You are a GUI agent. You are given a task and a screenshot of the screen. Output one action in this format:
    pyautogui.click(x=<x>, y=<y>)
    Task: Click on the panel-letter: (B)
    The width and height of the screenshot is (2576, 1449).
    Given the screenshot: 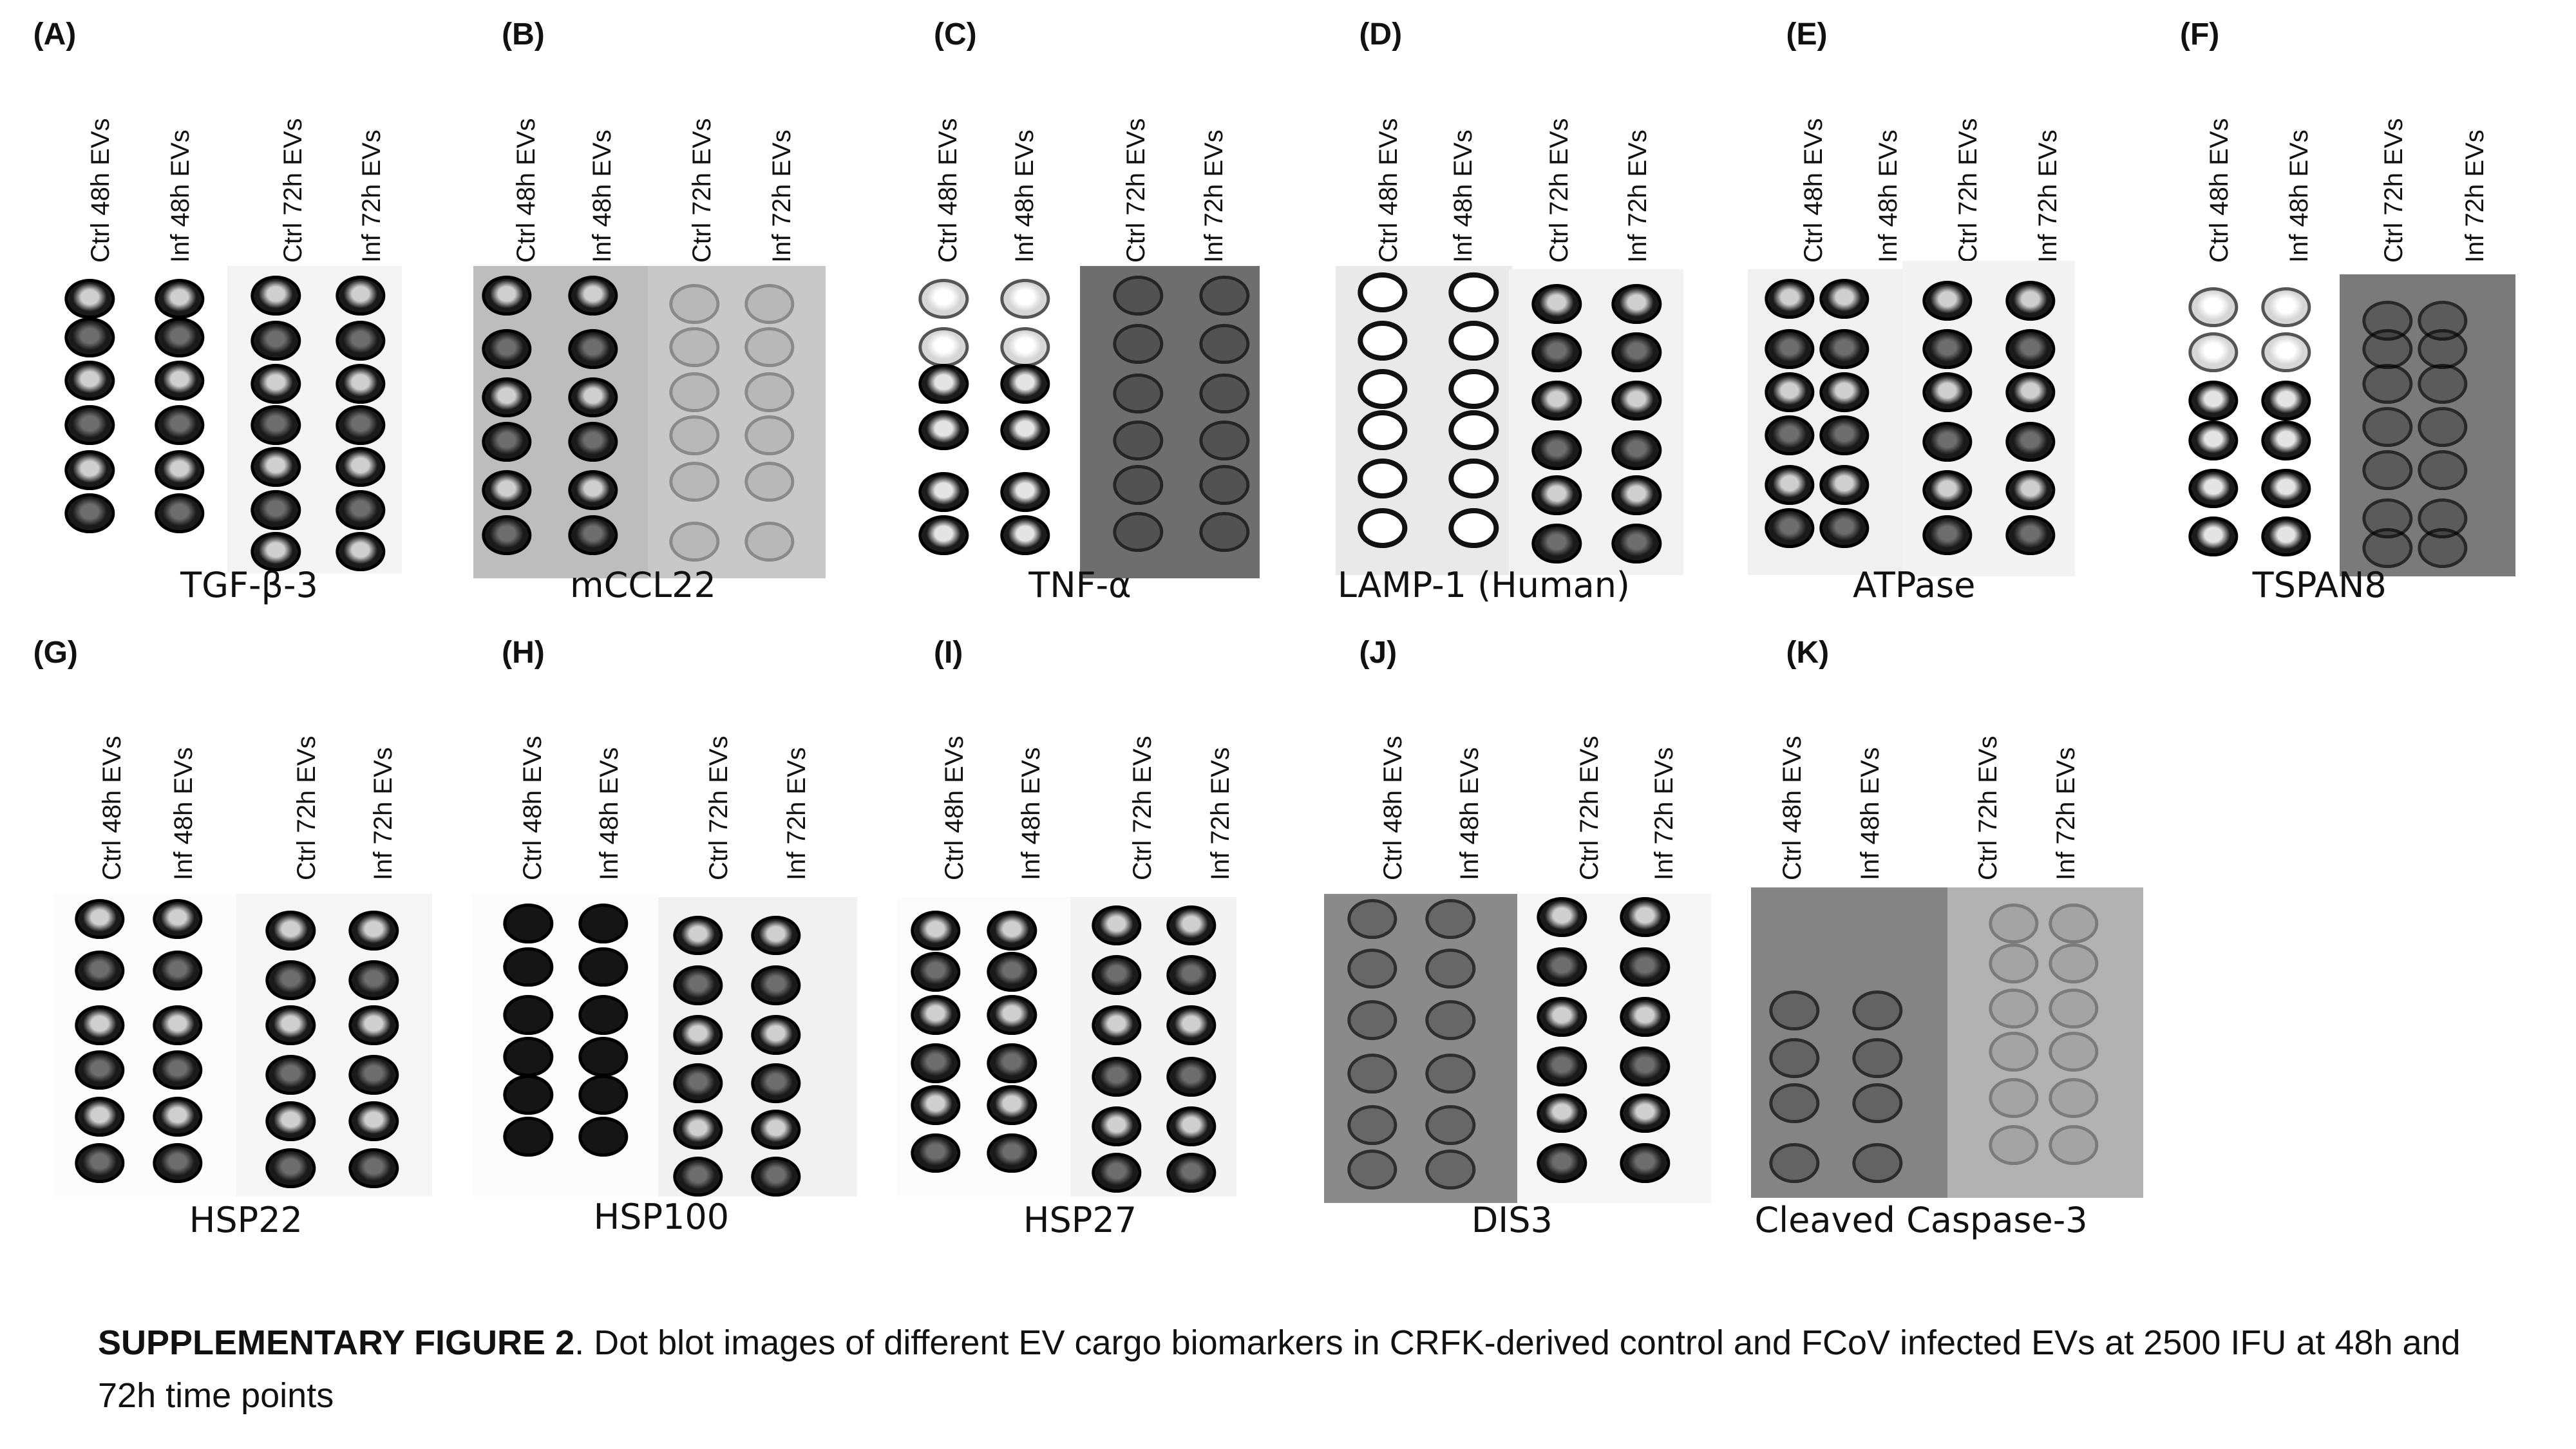 What is the action you would take?
    pyautogui.click(x=523, y=34)
    